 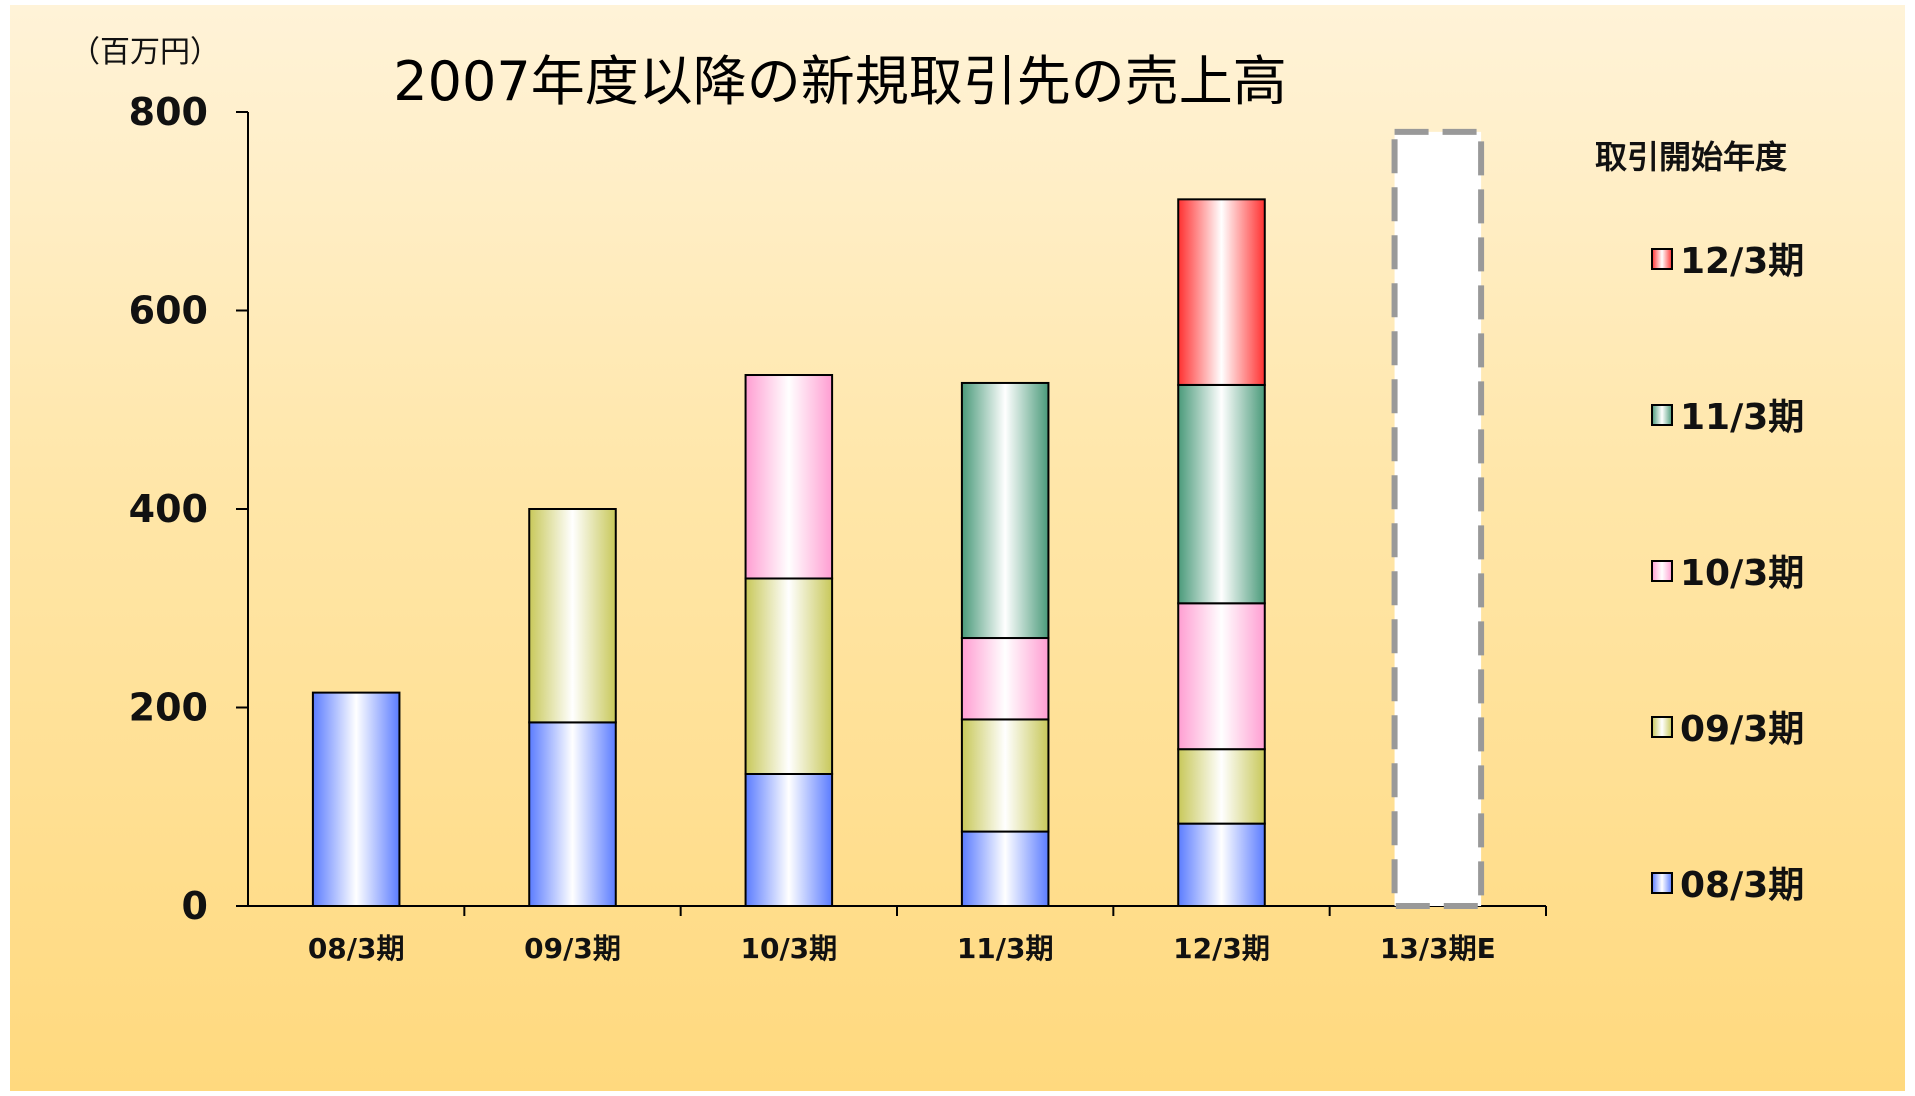 What do you see at coordinates (572, 948) in the screenshot?
I see `x-category-label: 09/3期` at bounding box center [572, 948].